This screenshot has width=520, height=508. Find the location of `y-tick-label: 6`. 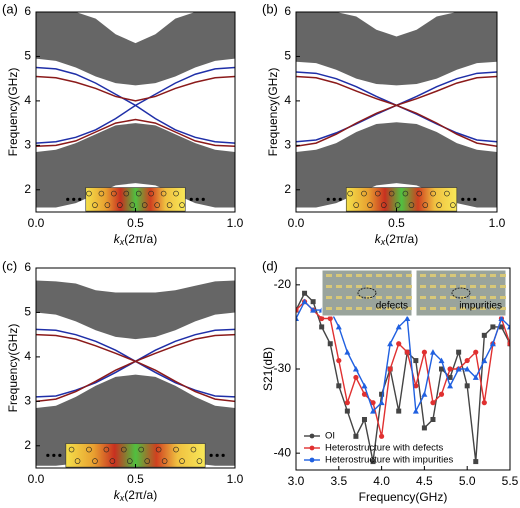

y-tick-label: 6 is located at coordinates (287, 11).